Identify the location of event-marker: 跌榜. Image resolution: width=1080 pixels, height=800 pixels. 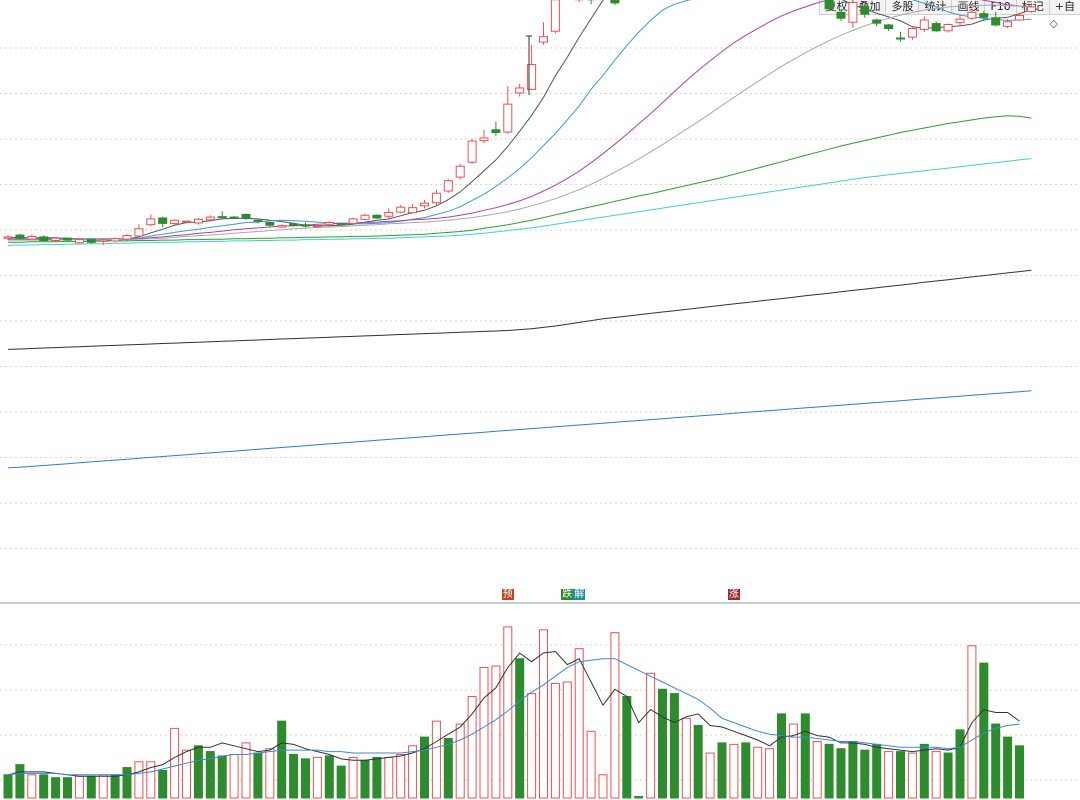
(572, 594).